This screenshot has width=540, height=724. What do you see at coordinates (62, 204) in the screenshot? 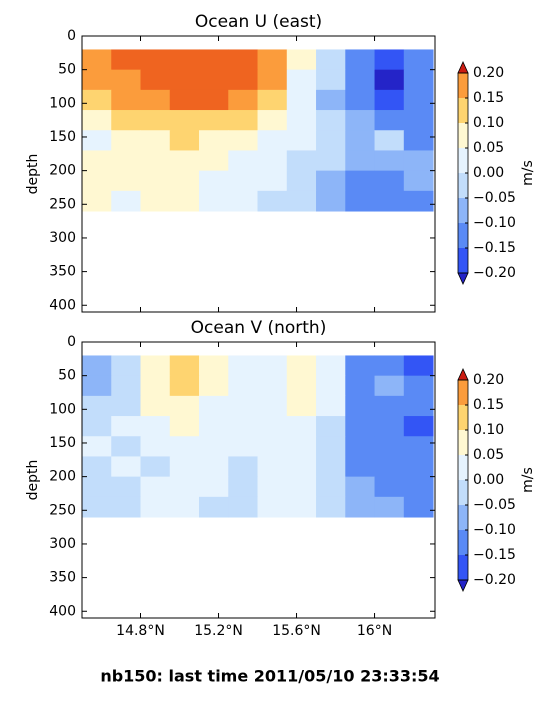
I see `y-tick-label: 250` at bounding box center [62, 204].